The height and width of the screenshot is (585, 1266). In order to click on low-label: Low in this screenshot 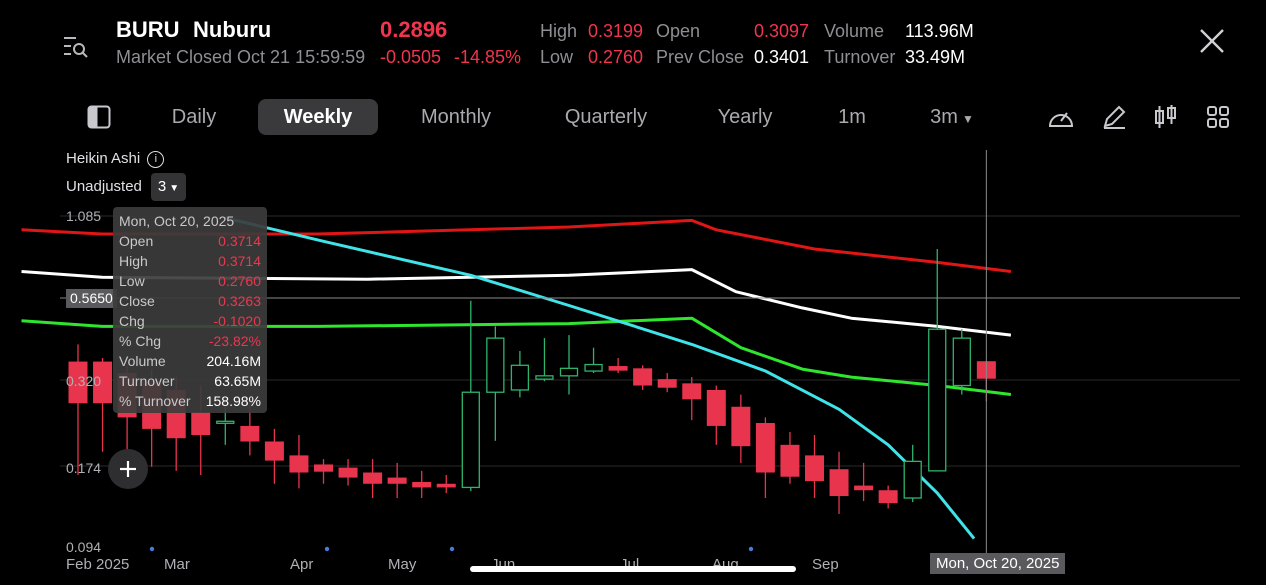, I will do `click(557, 57)`.